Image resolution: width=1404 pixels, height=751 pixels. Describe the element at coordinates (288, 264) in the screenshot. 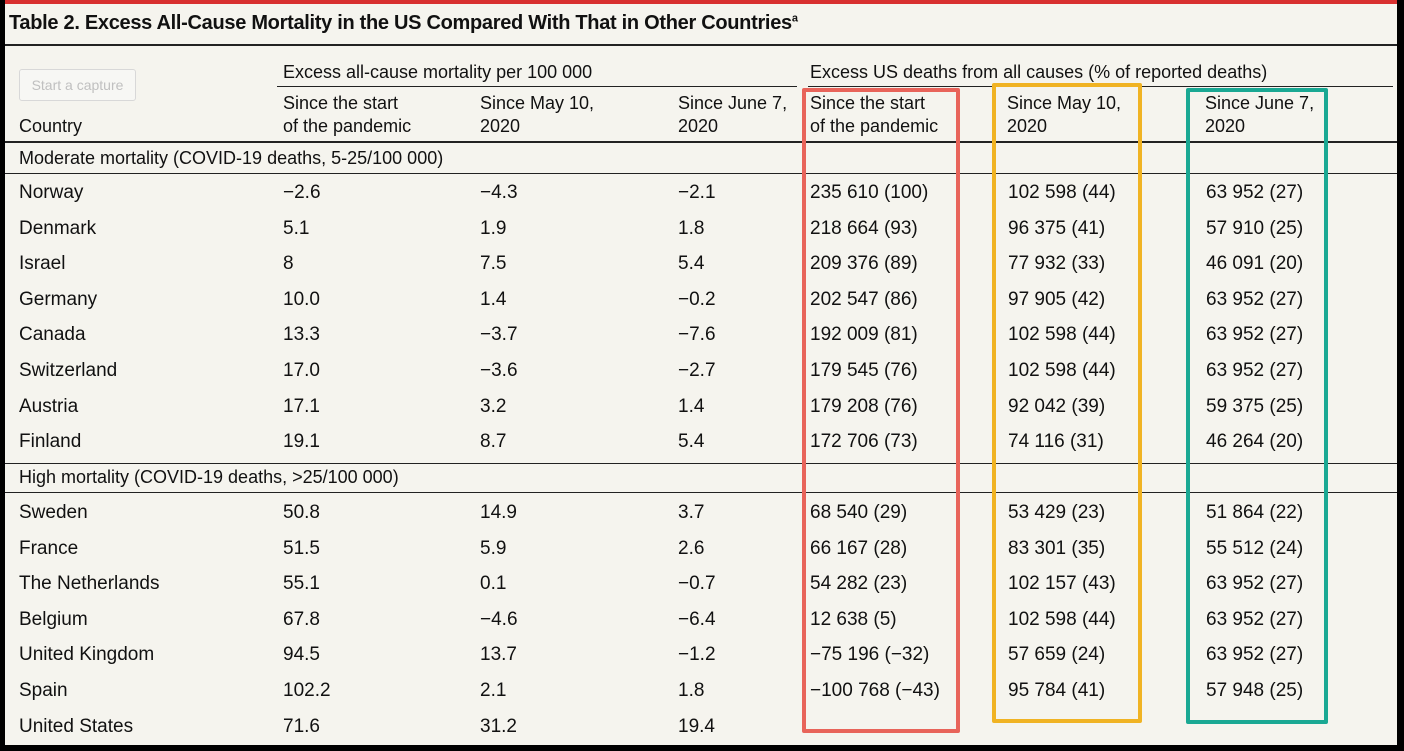

I see `cell-m1: 8` at that location.